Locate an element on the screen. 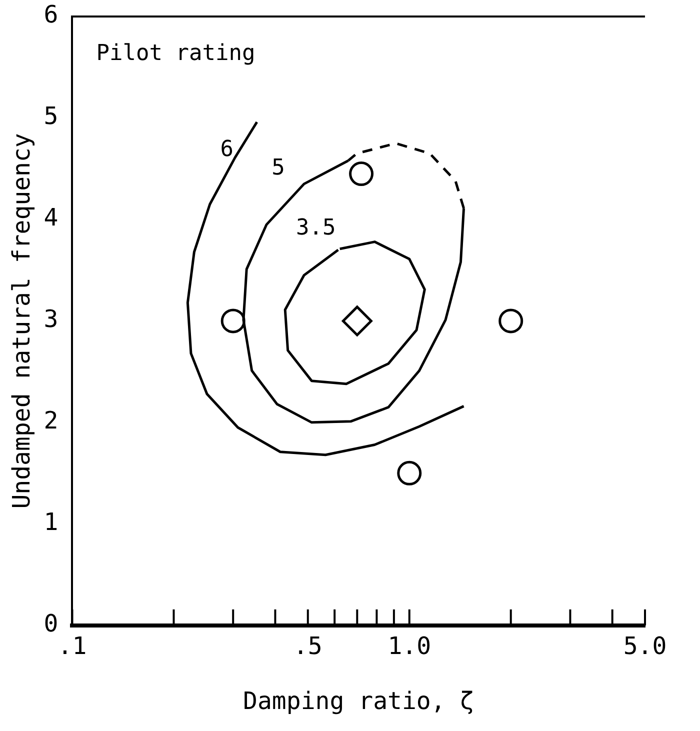  y-tick-label: 5 is located at coordinates (51, 116).